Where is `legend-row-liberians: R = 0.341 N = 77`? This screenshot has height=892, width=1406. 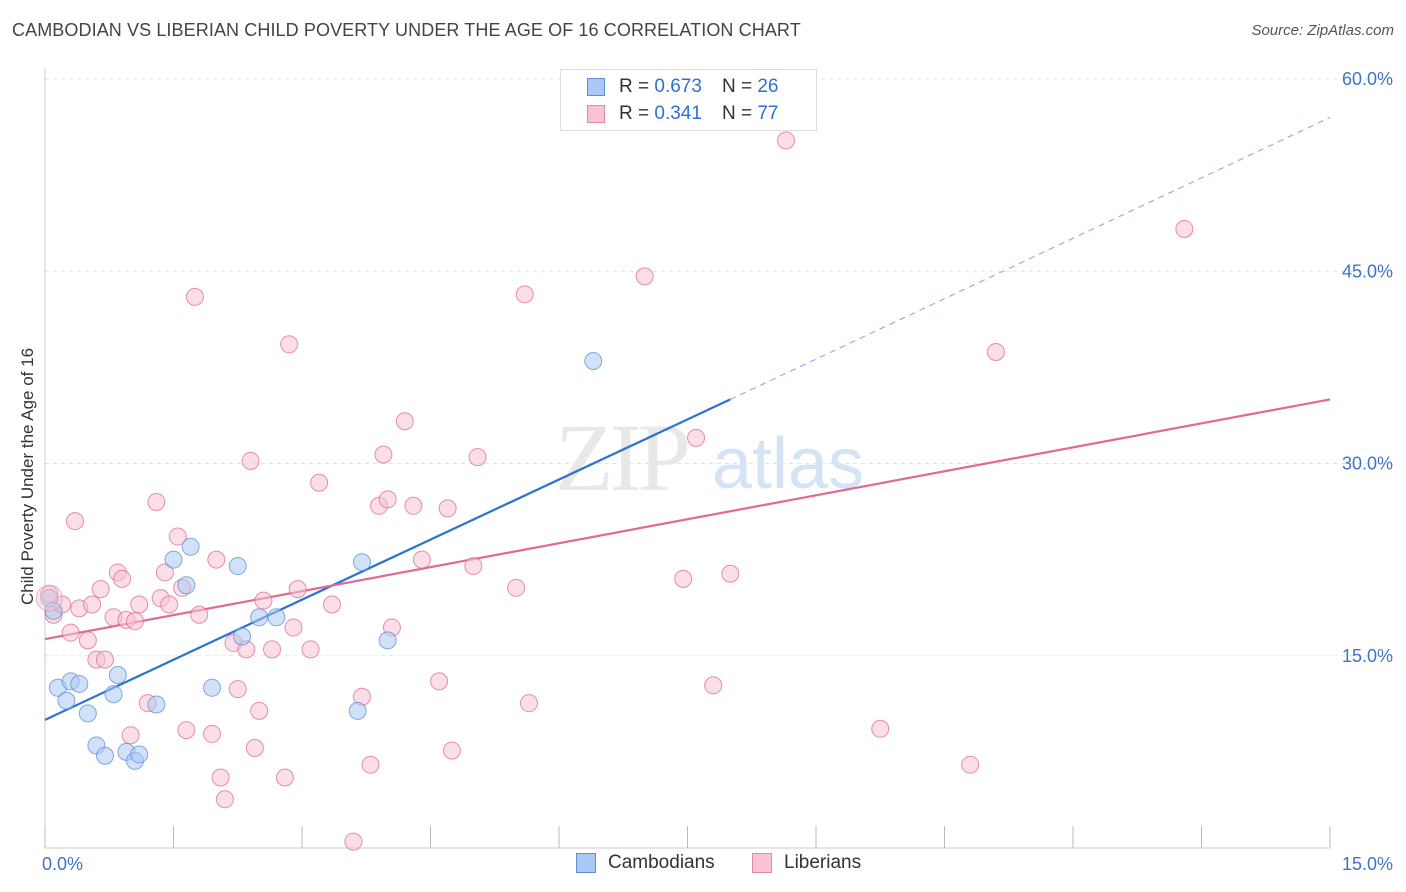 legend-row-liberians: R = 0.341 N = 77 is located at coordinates (682, 114).